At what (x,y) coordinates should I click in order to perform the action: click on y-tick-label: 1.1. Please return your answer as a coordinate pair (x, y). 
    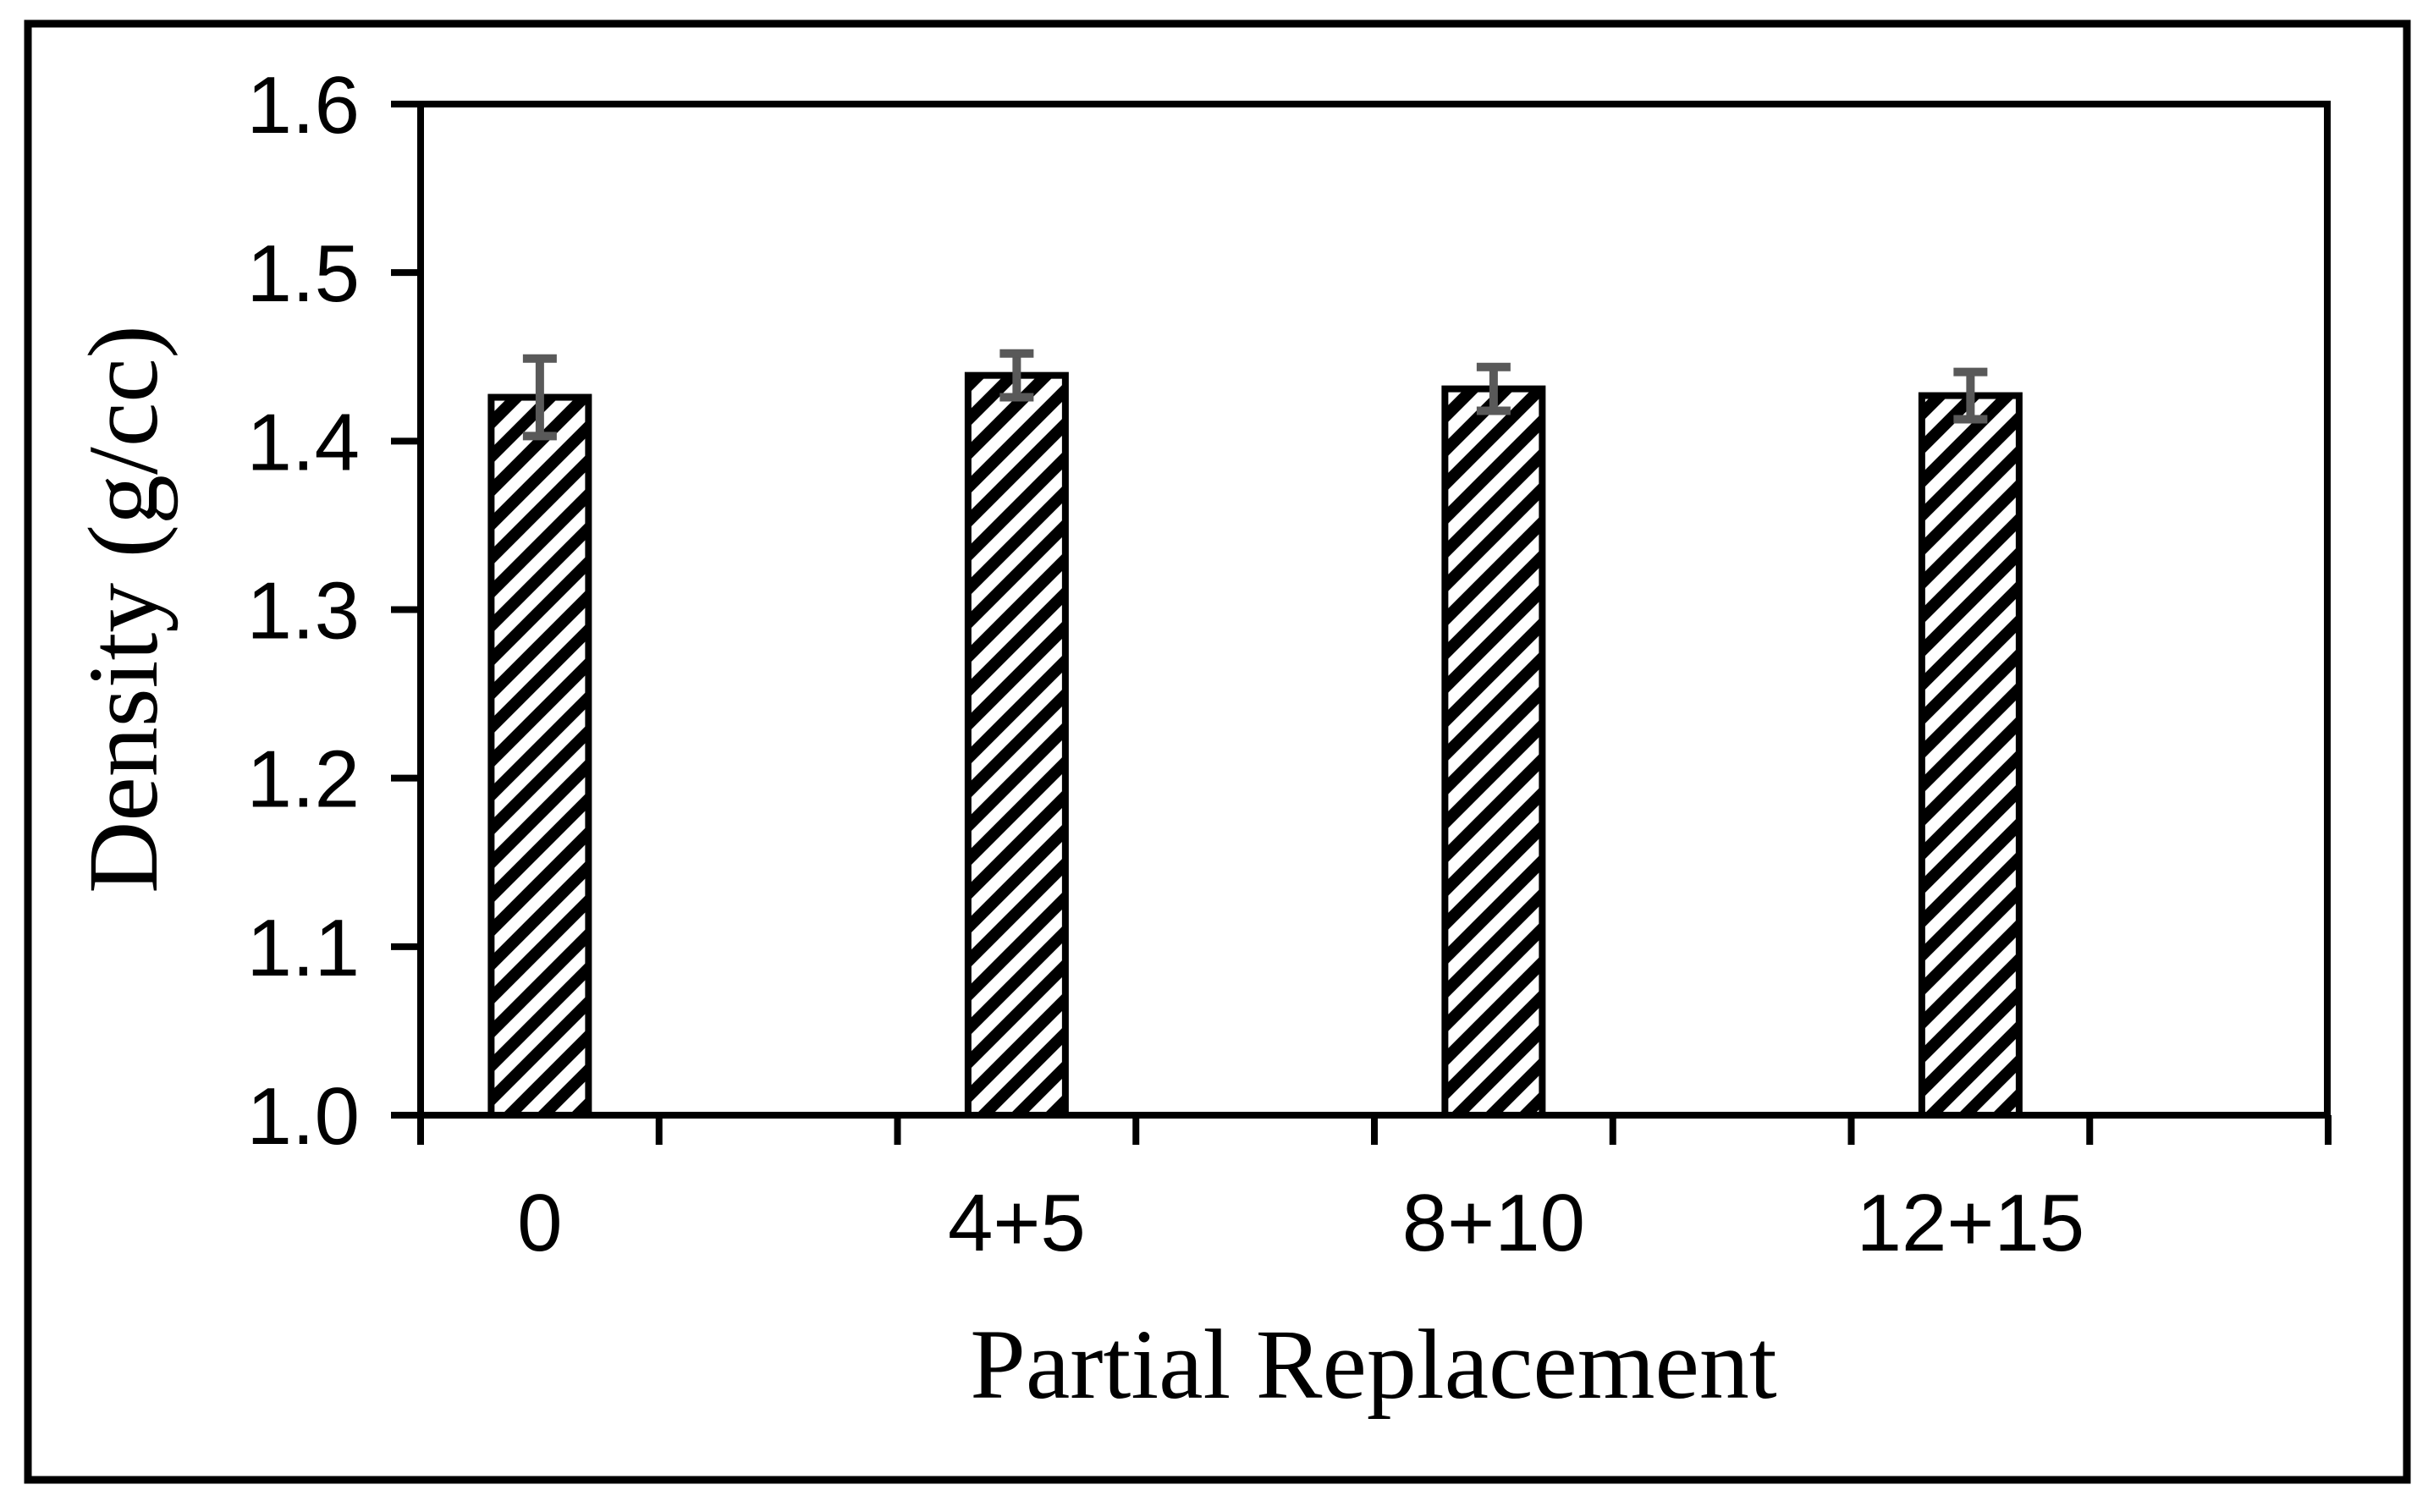
    Looking at the image, I should click on (303, 948).